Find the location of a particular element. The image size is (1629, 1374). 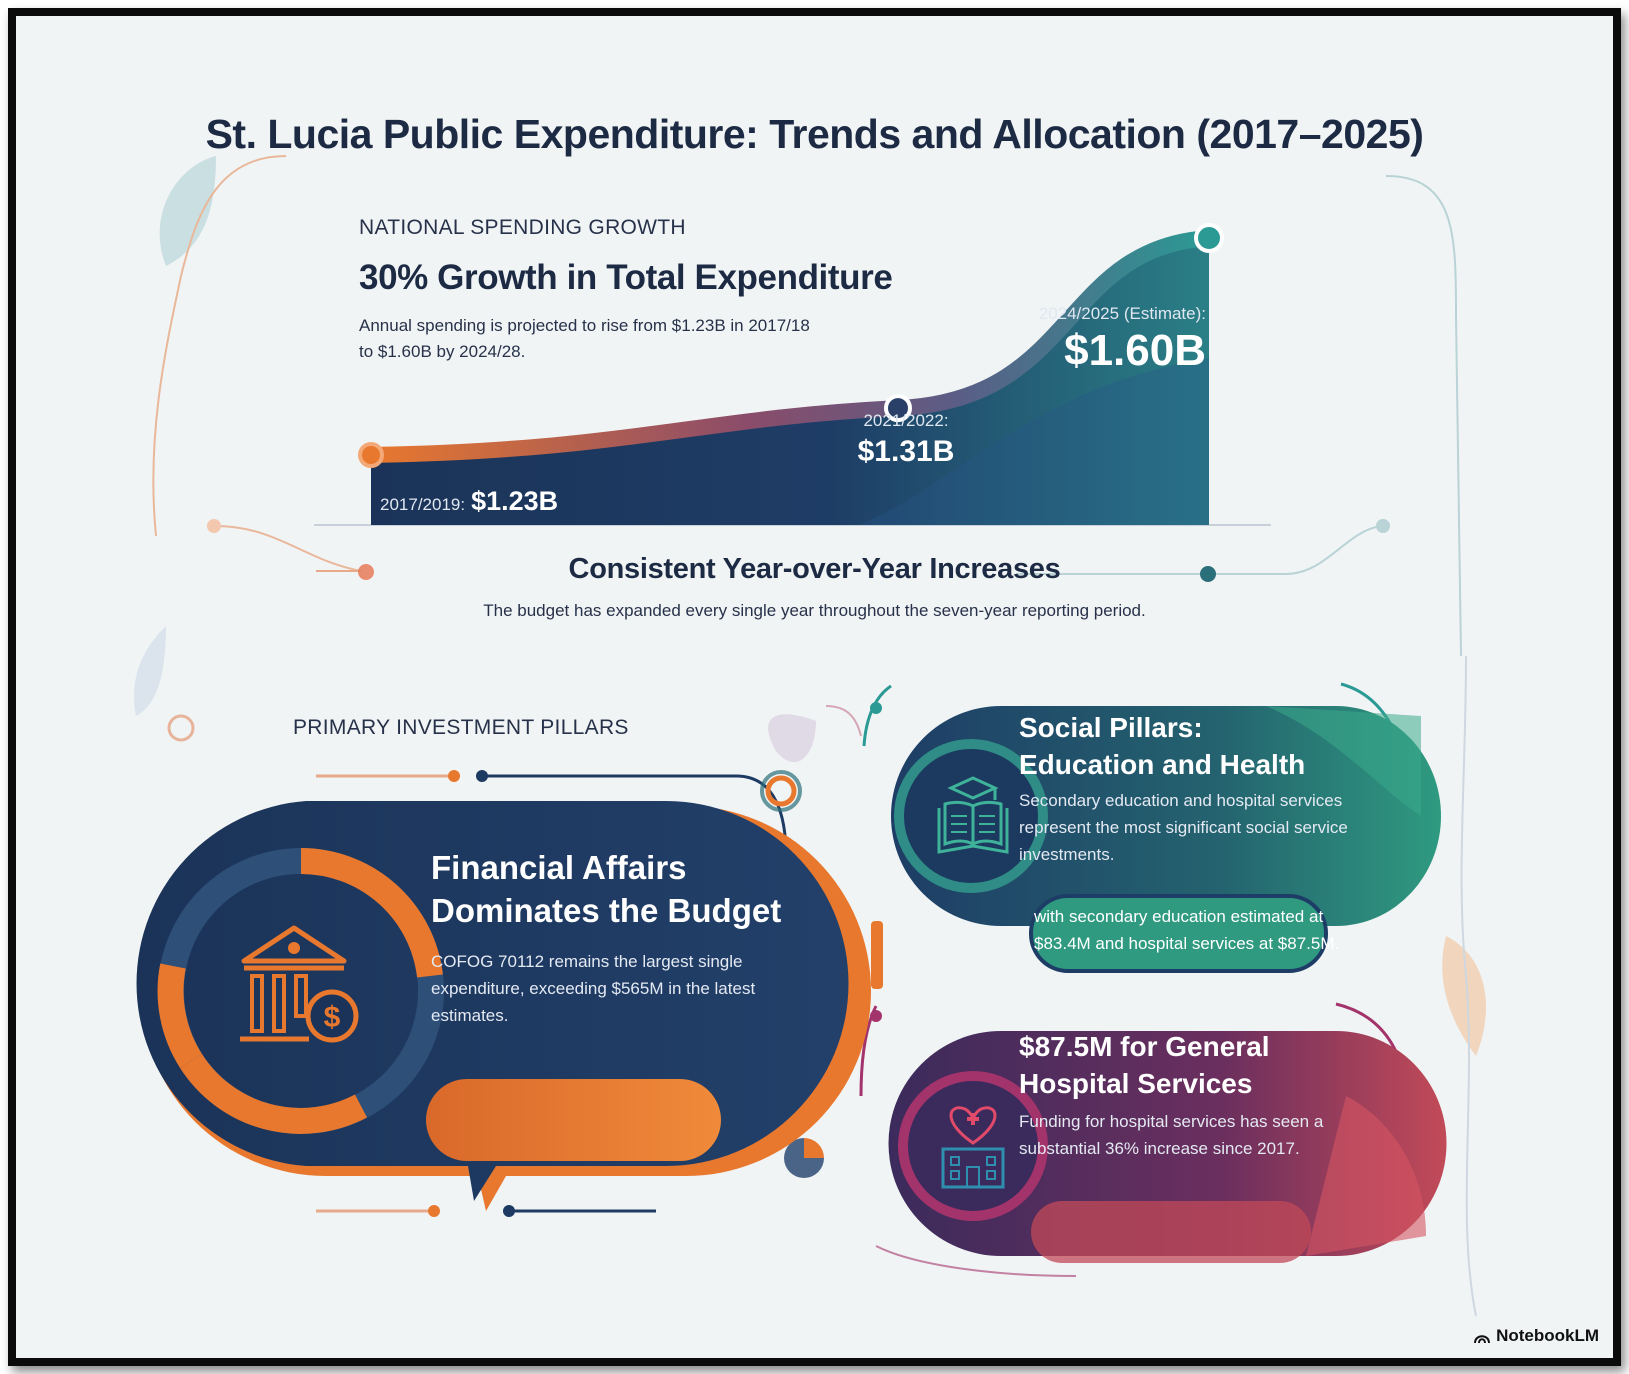

graduation-book-icon is located at coordinates (973, 816).